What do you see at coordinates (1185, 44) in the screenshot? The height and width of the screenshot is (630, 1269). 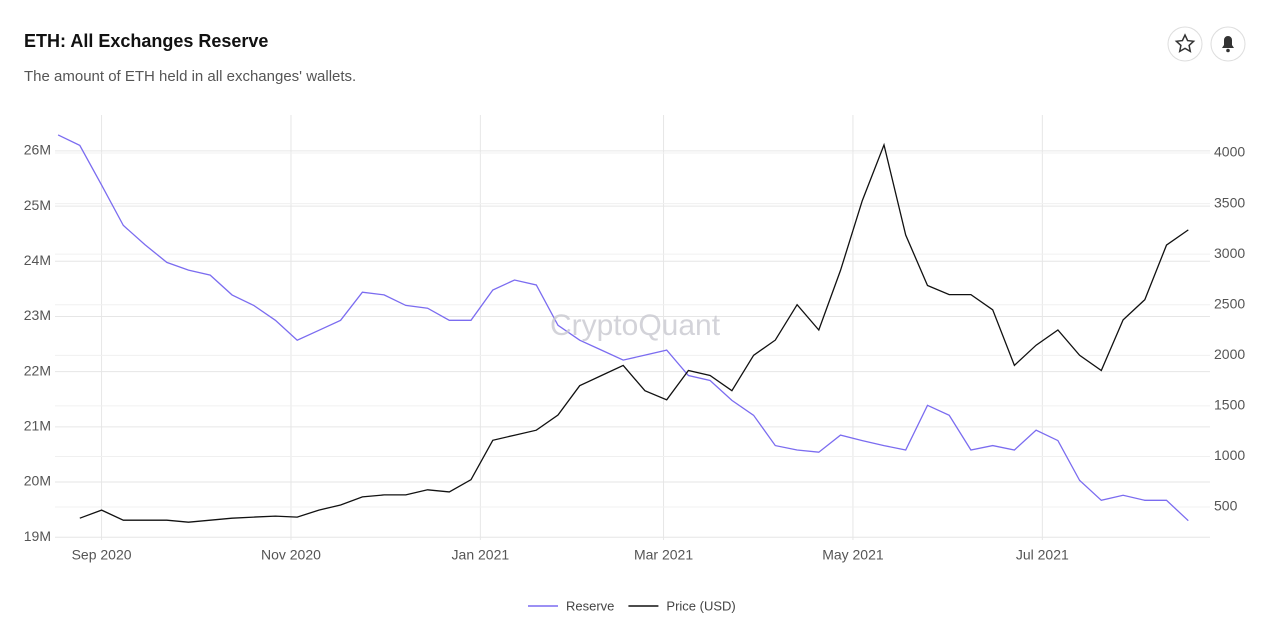 I see `favorite-button` at bounding box center [1185, 44].